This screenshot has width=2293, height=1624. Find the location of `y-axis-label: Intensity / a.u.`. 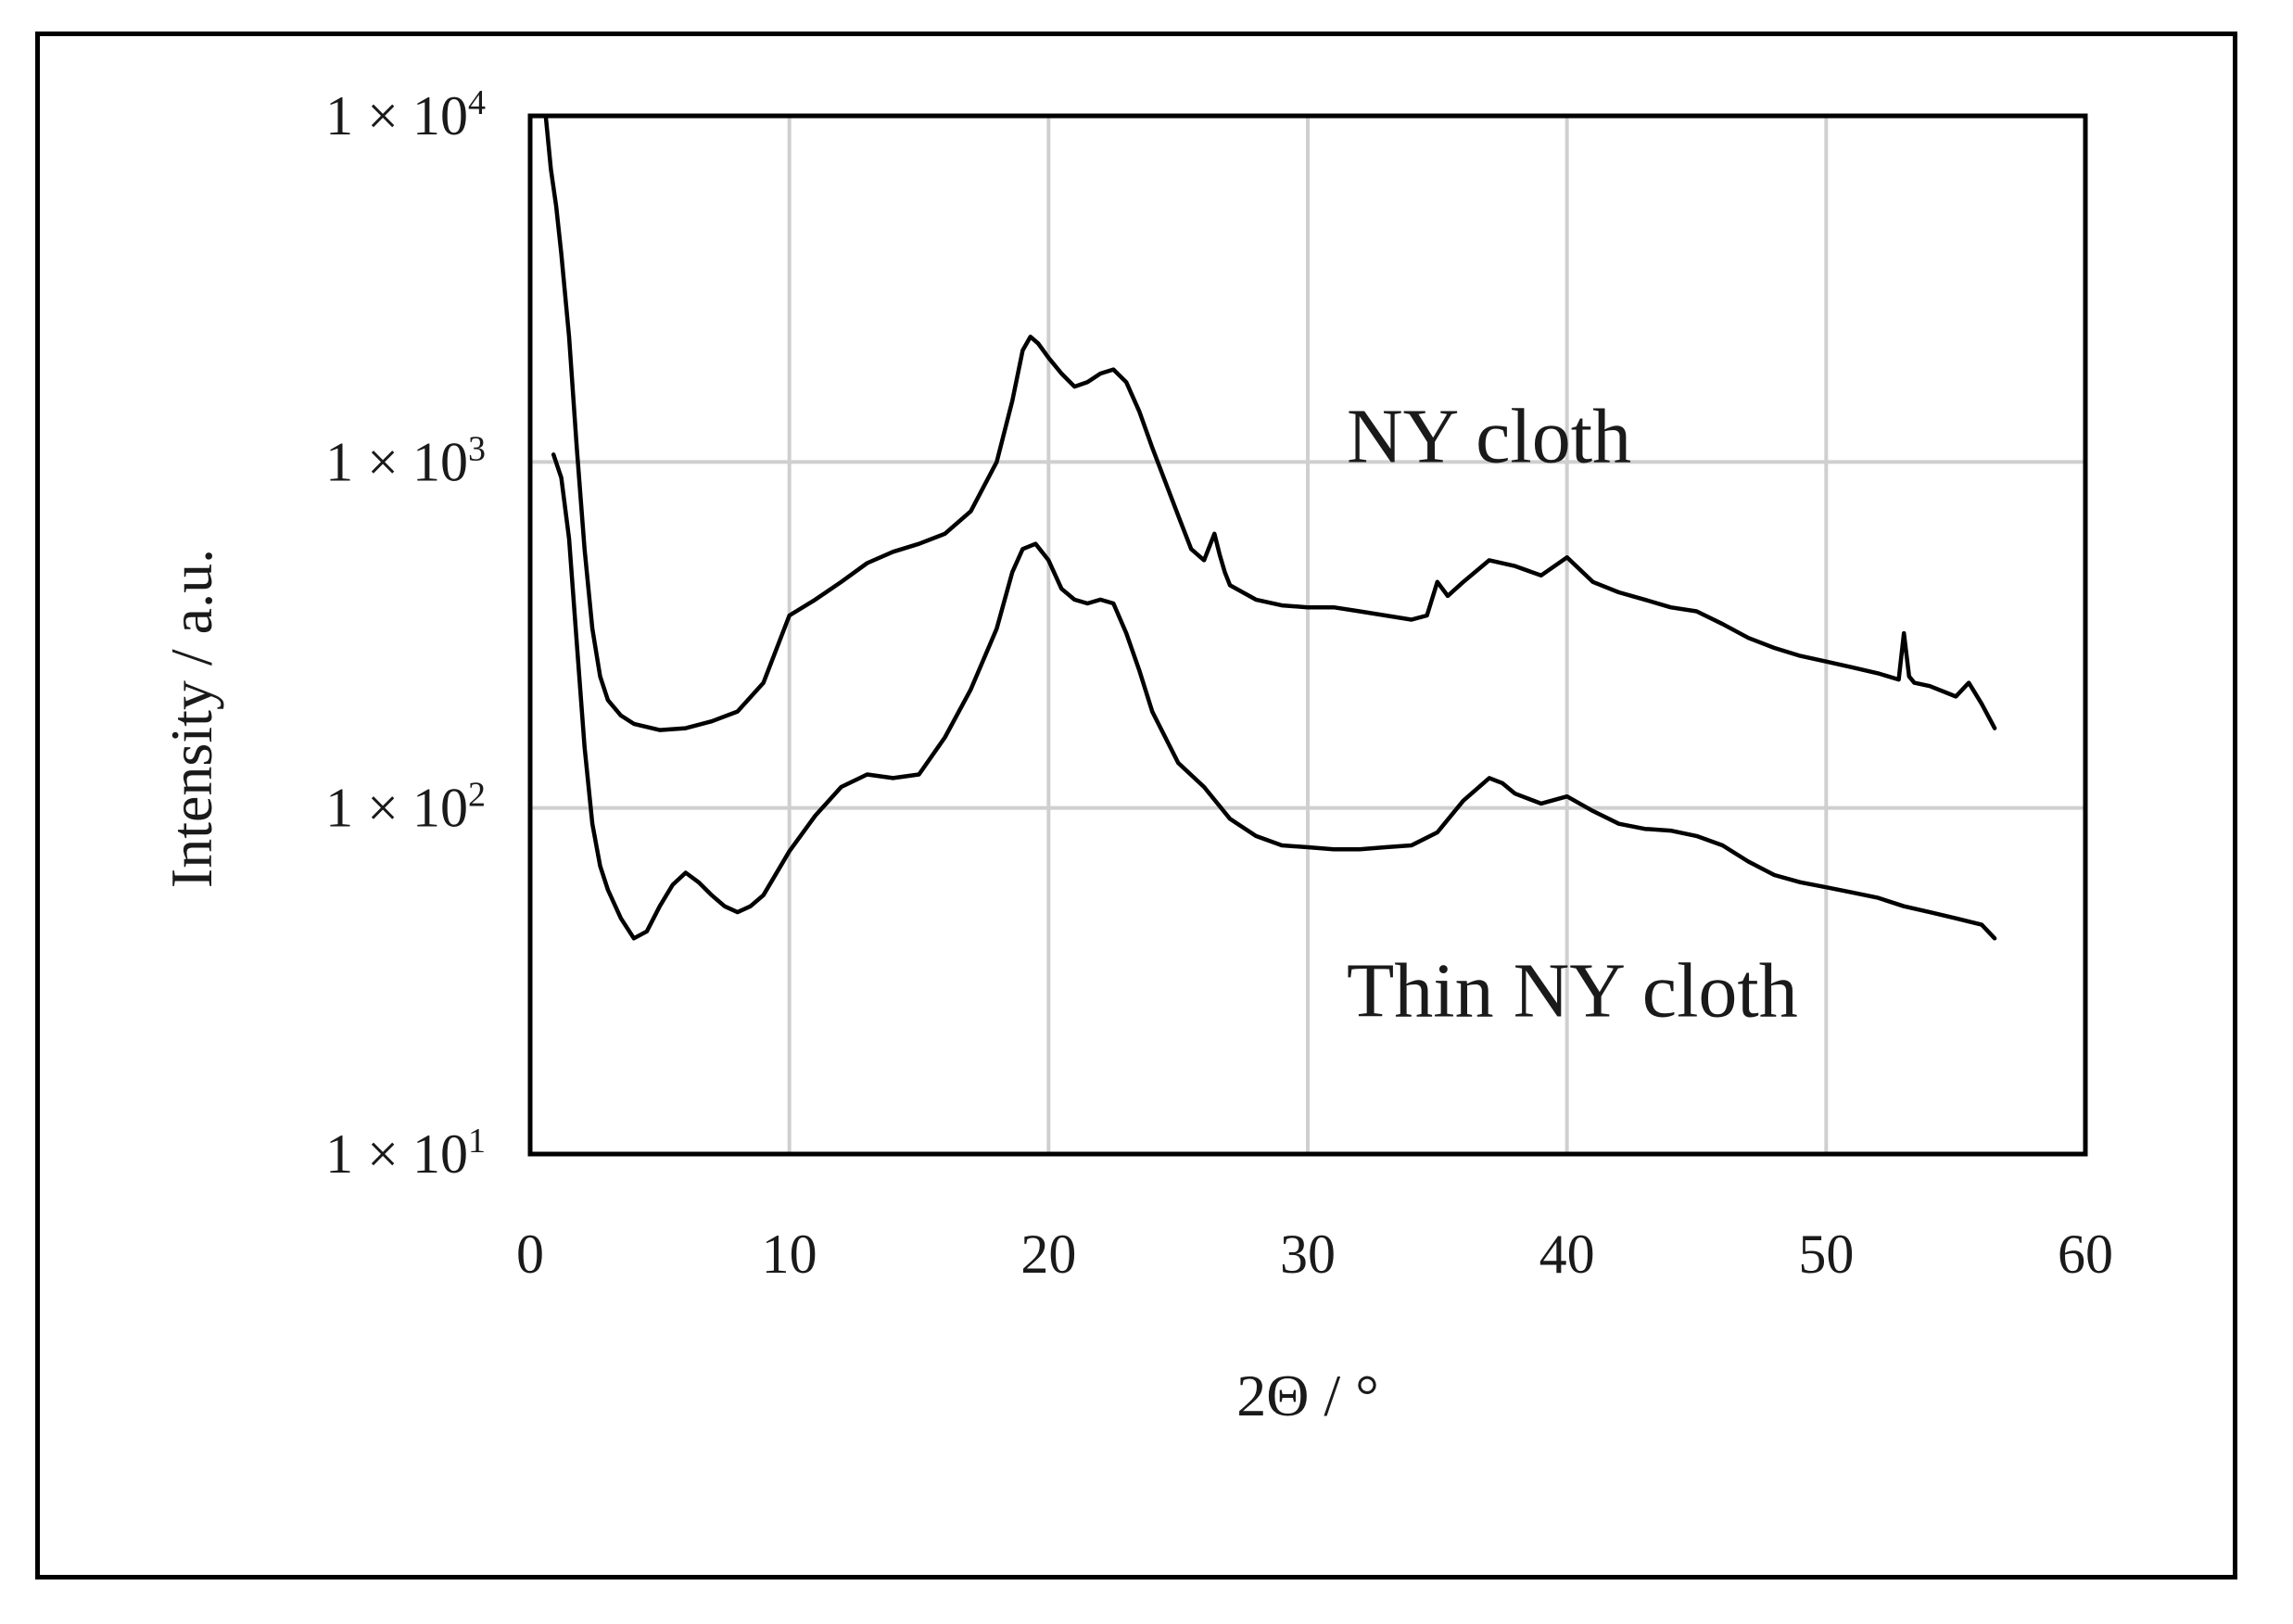

y-axis-label: Intensity / a.u. is located at coordinates (191, 718).